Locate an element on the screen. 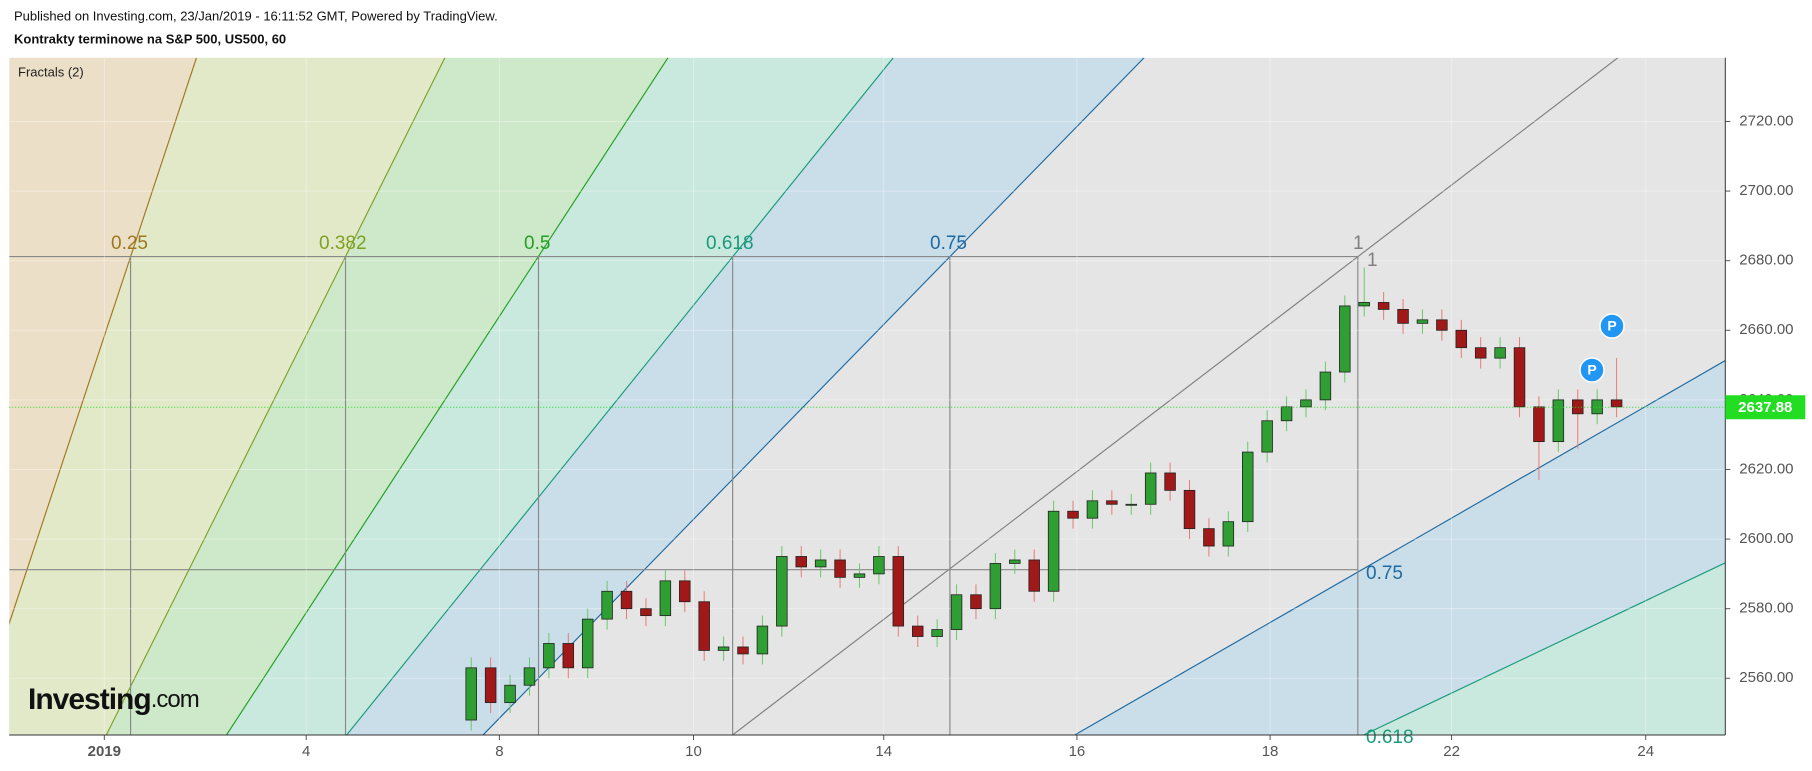 Image resolution: width=1812 pixels, height=771 pixels. watermark: Investing.com is located at coordinates (113, 699).